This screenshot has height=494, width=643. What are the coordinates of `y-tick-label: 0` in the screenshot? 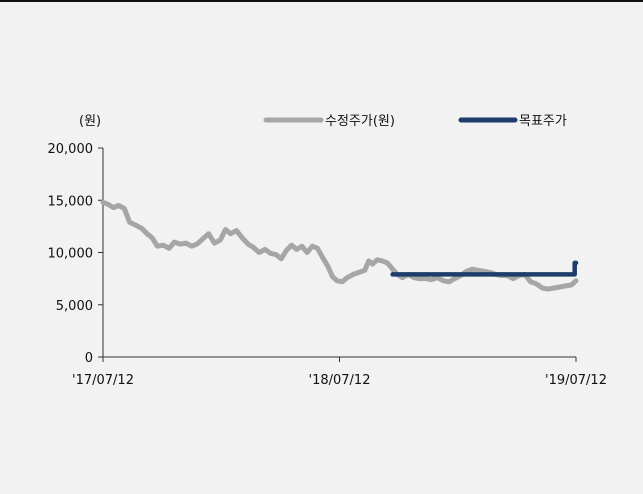 It's located at (89, 358).